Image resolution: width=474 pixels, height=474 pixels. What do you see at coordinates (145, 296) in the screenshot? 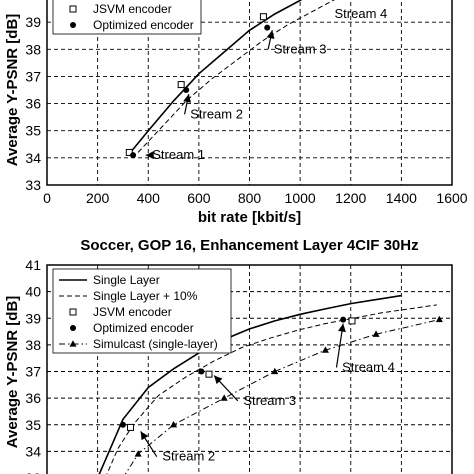
I see `legend-label-single10: Single Layer + 10%` at bounding box center [145, 296].